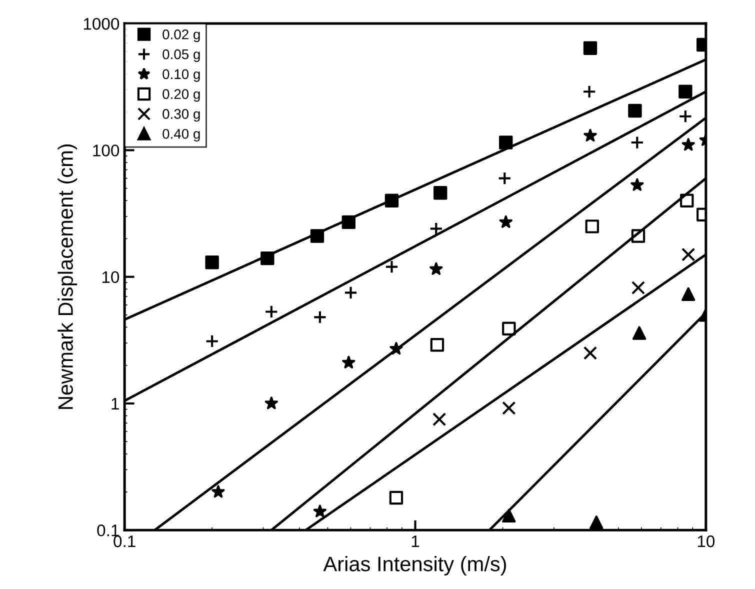 The image size is (755, 589). I want to click on y-tick-label: 1000, so click(102, 24).